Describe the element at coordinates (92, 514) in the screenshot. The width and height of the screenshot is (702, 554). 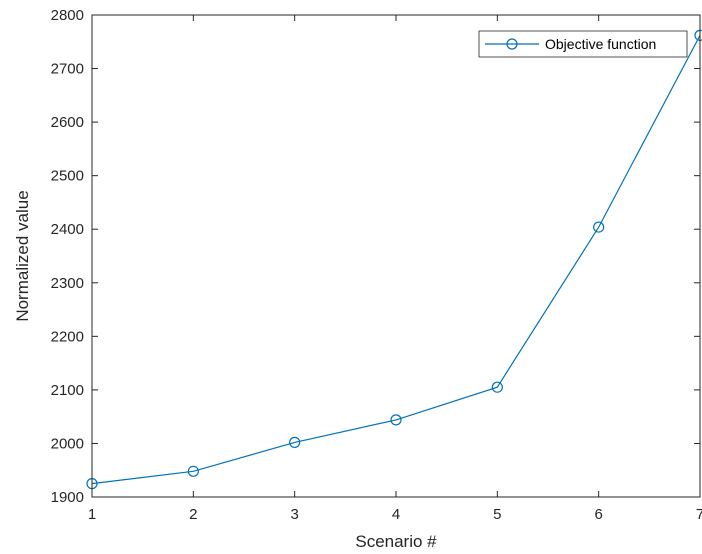
I see `x-tick-label: 1` at that location.